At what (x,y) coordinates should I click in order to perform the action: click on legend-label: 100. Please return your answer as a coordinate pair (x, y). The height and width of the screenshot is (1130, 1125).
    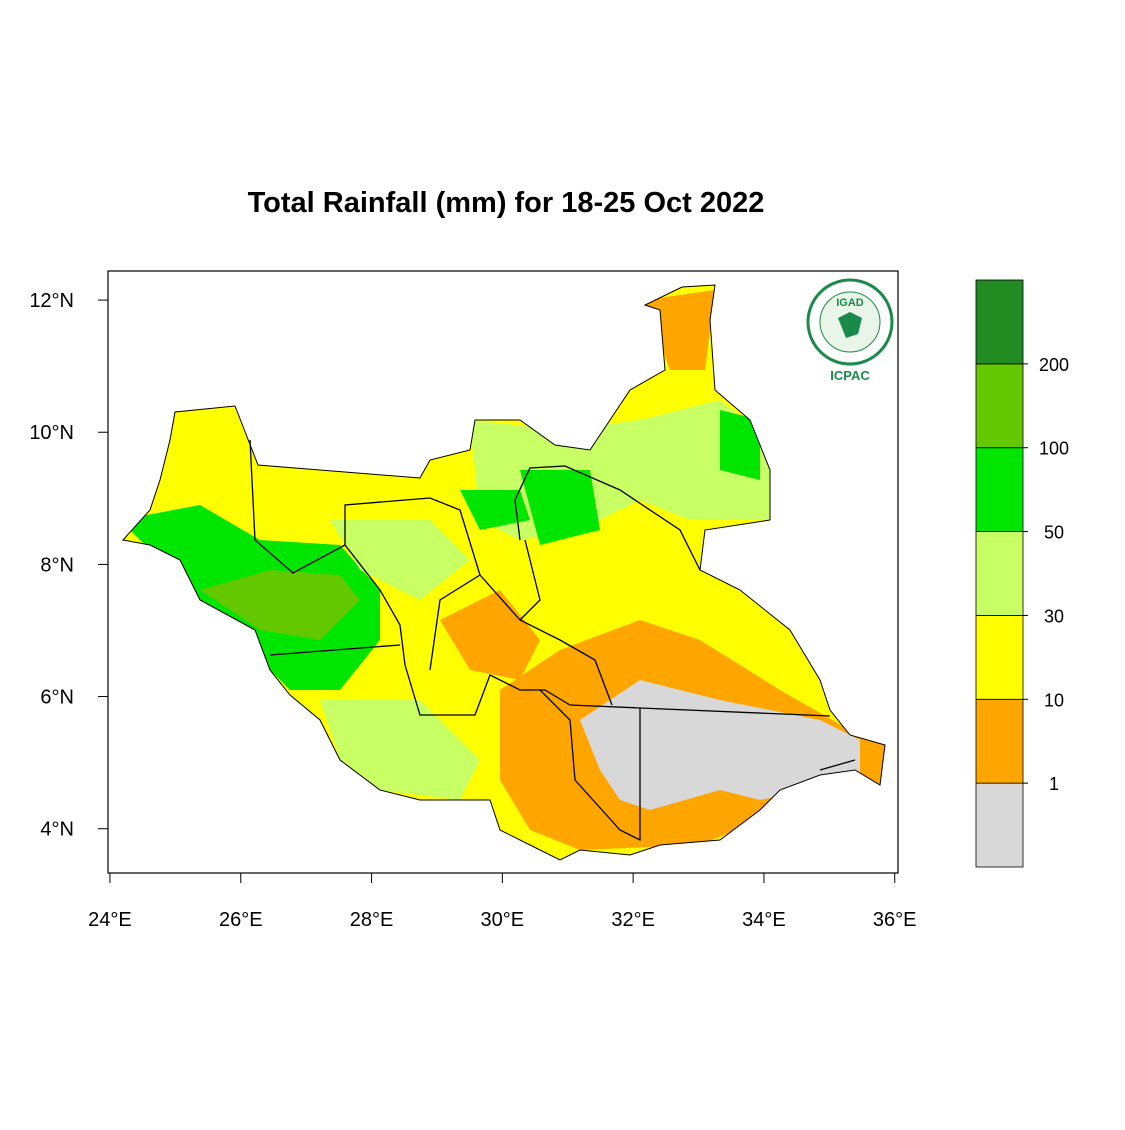
    Looking at the image, I should click on (1054, 449).